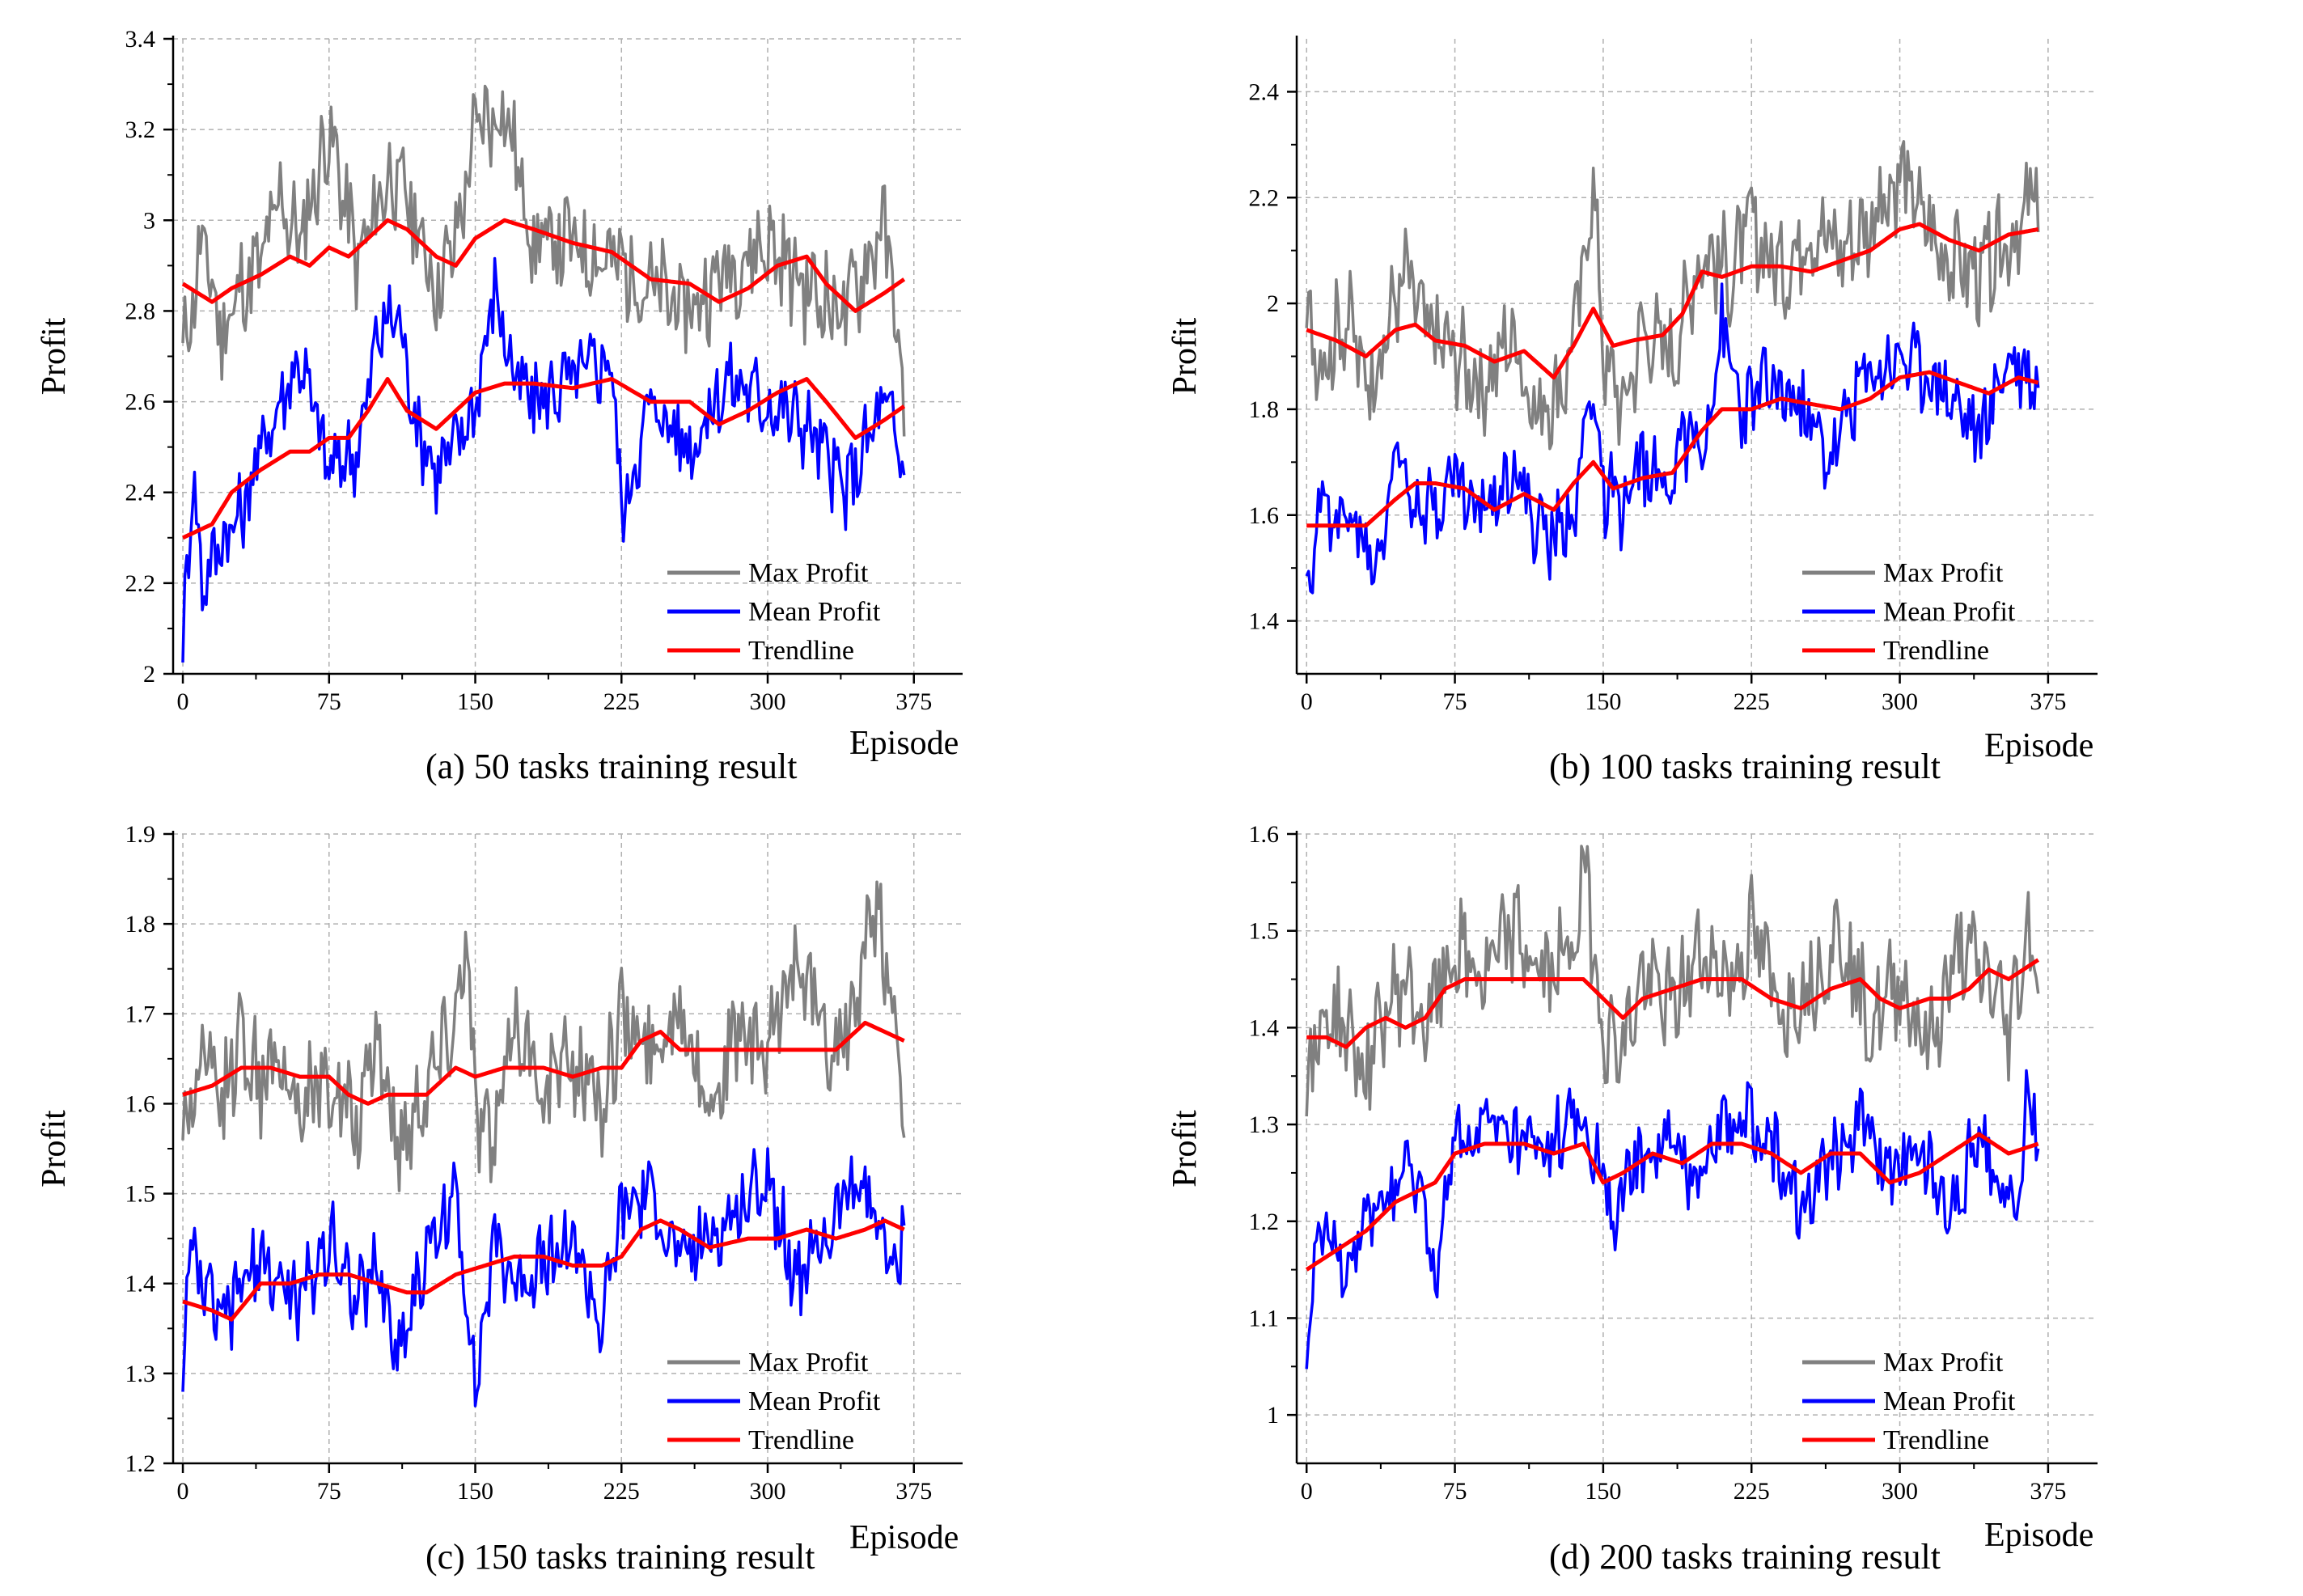  What do you see at coordinates (1745, 1557) in the screenshot?
I see `caption-d: (d) 200 tasks training result` at bounding box center [1745, 1557].